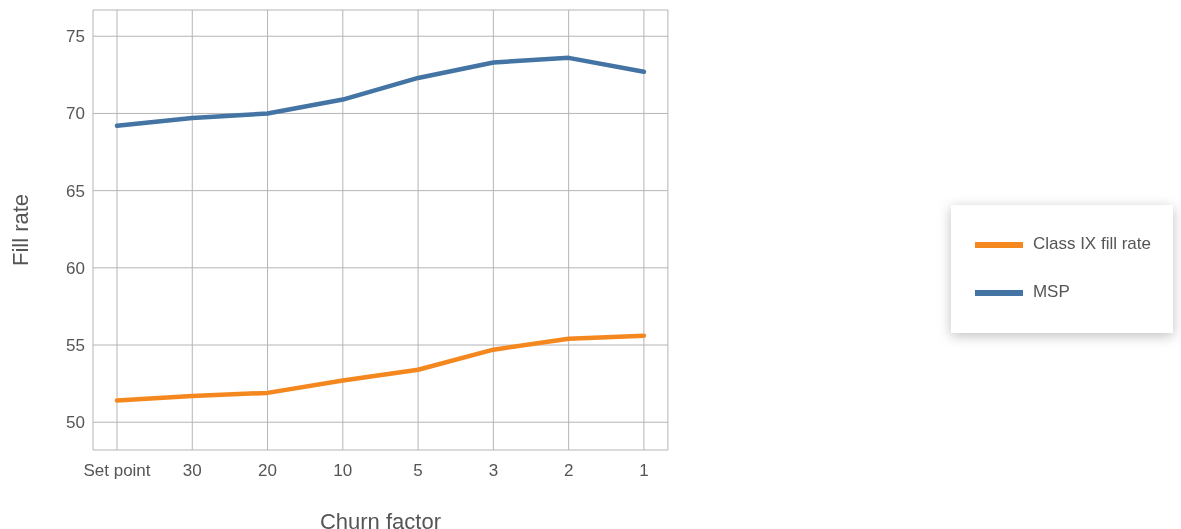 The image size is (1181, 529). What do you see at coordinates (418, 471) in the screenshot?
I see `x-tick-label: 5` at bounding box center [418, 471].